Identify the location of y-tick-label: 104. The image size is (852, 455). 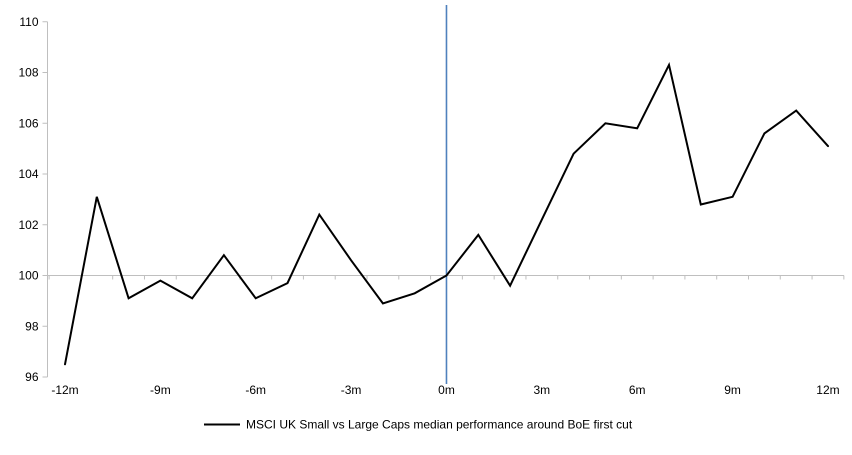
(28, 174).